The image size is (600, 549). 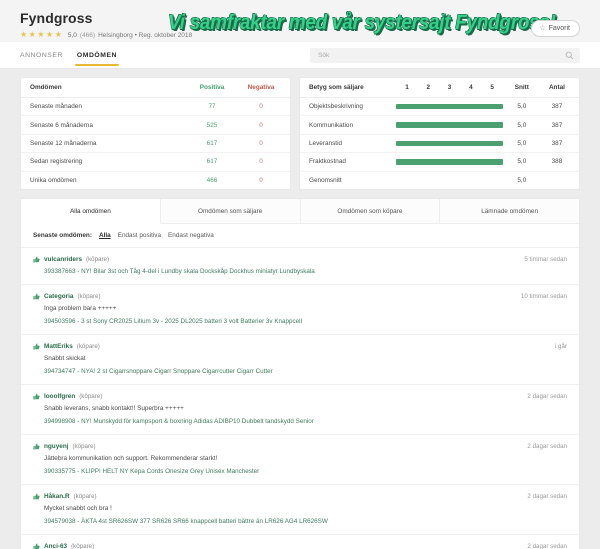 What do you see at coordinates (560, 346) in the screenshot?
I see `review-timestamp: i går` at bounding box center [560, 346].